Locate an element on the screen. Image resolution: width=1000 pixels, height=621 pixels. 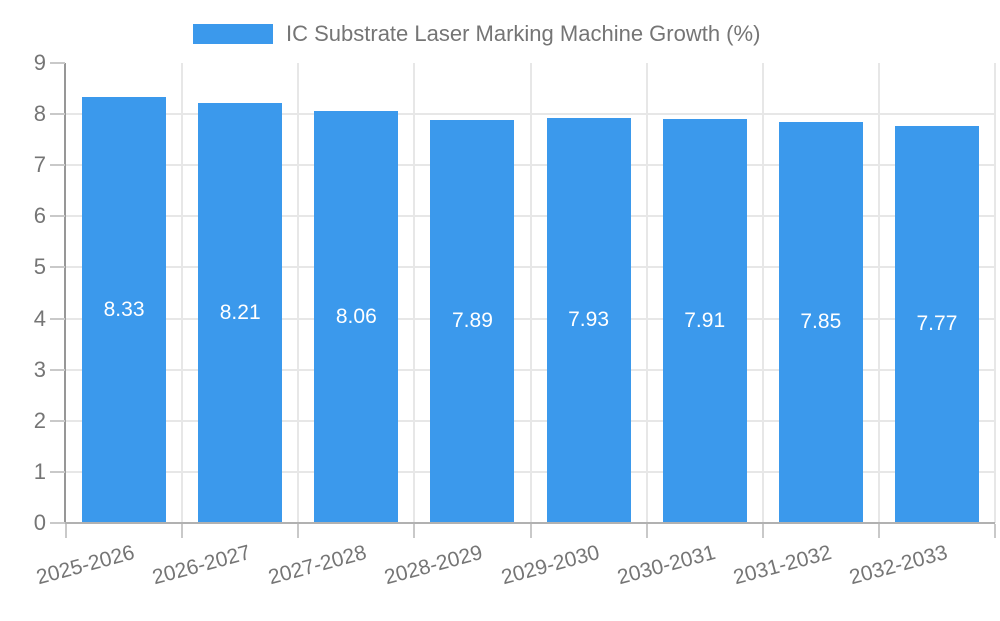
bar-value-label: 7.91 is located at coordinates (705, 320).